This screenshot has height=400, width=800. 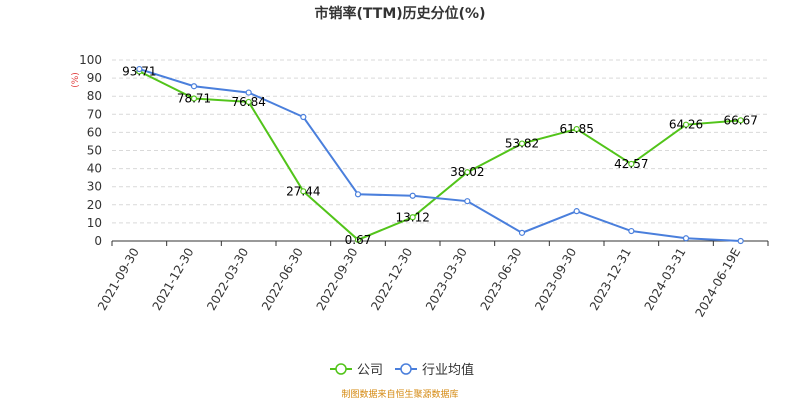 What do you see at coordinates (448, 370) in the screenshot?
I see `legend-label: 行业均值` at bounding box center [448, 370].